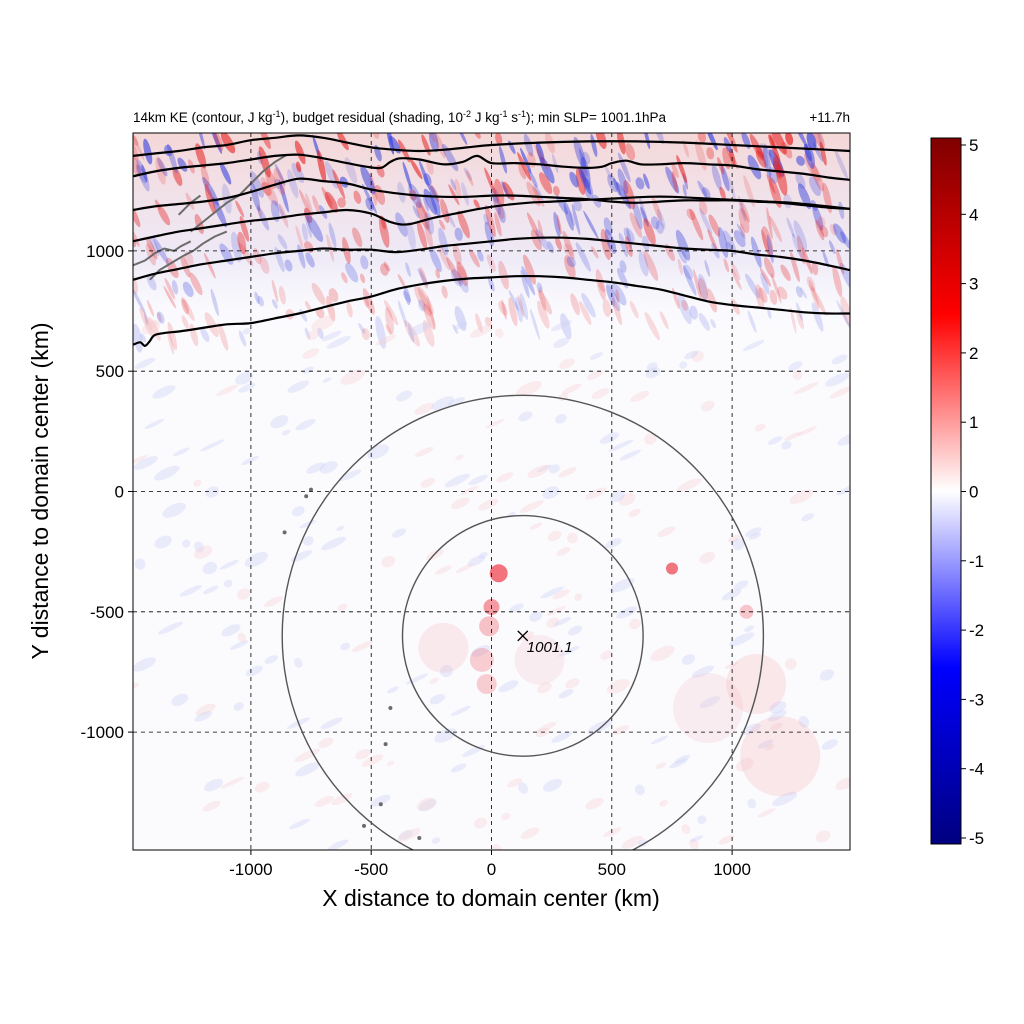  Describe the element at coordinates (545, 643) in the screenshot. I see `storm-center: 1001.1` at that location.